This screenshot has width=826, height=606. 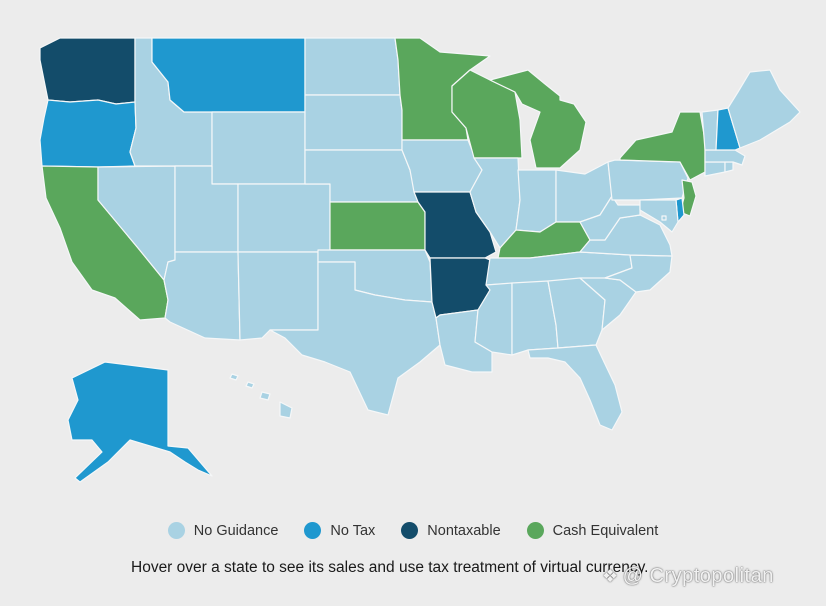 What do you see at coordinates (536, 201) in the screenshot?
I see `state-indiana` at bounding box center [536, 201].